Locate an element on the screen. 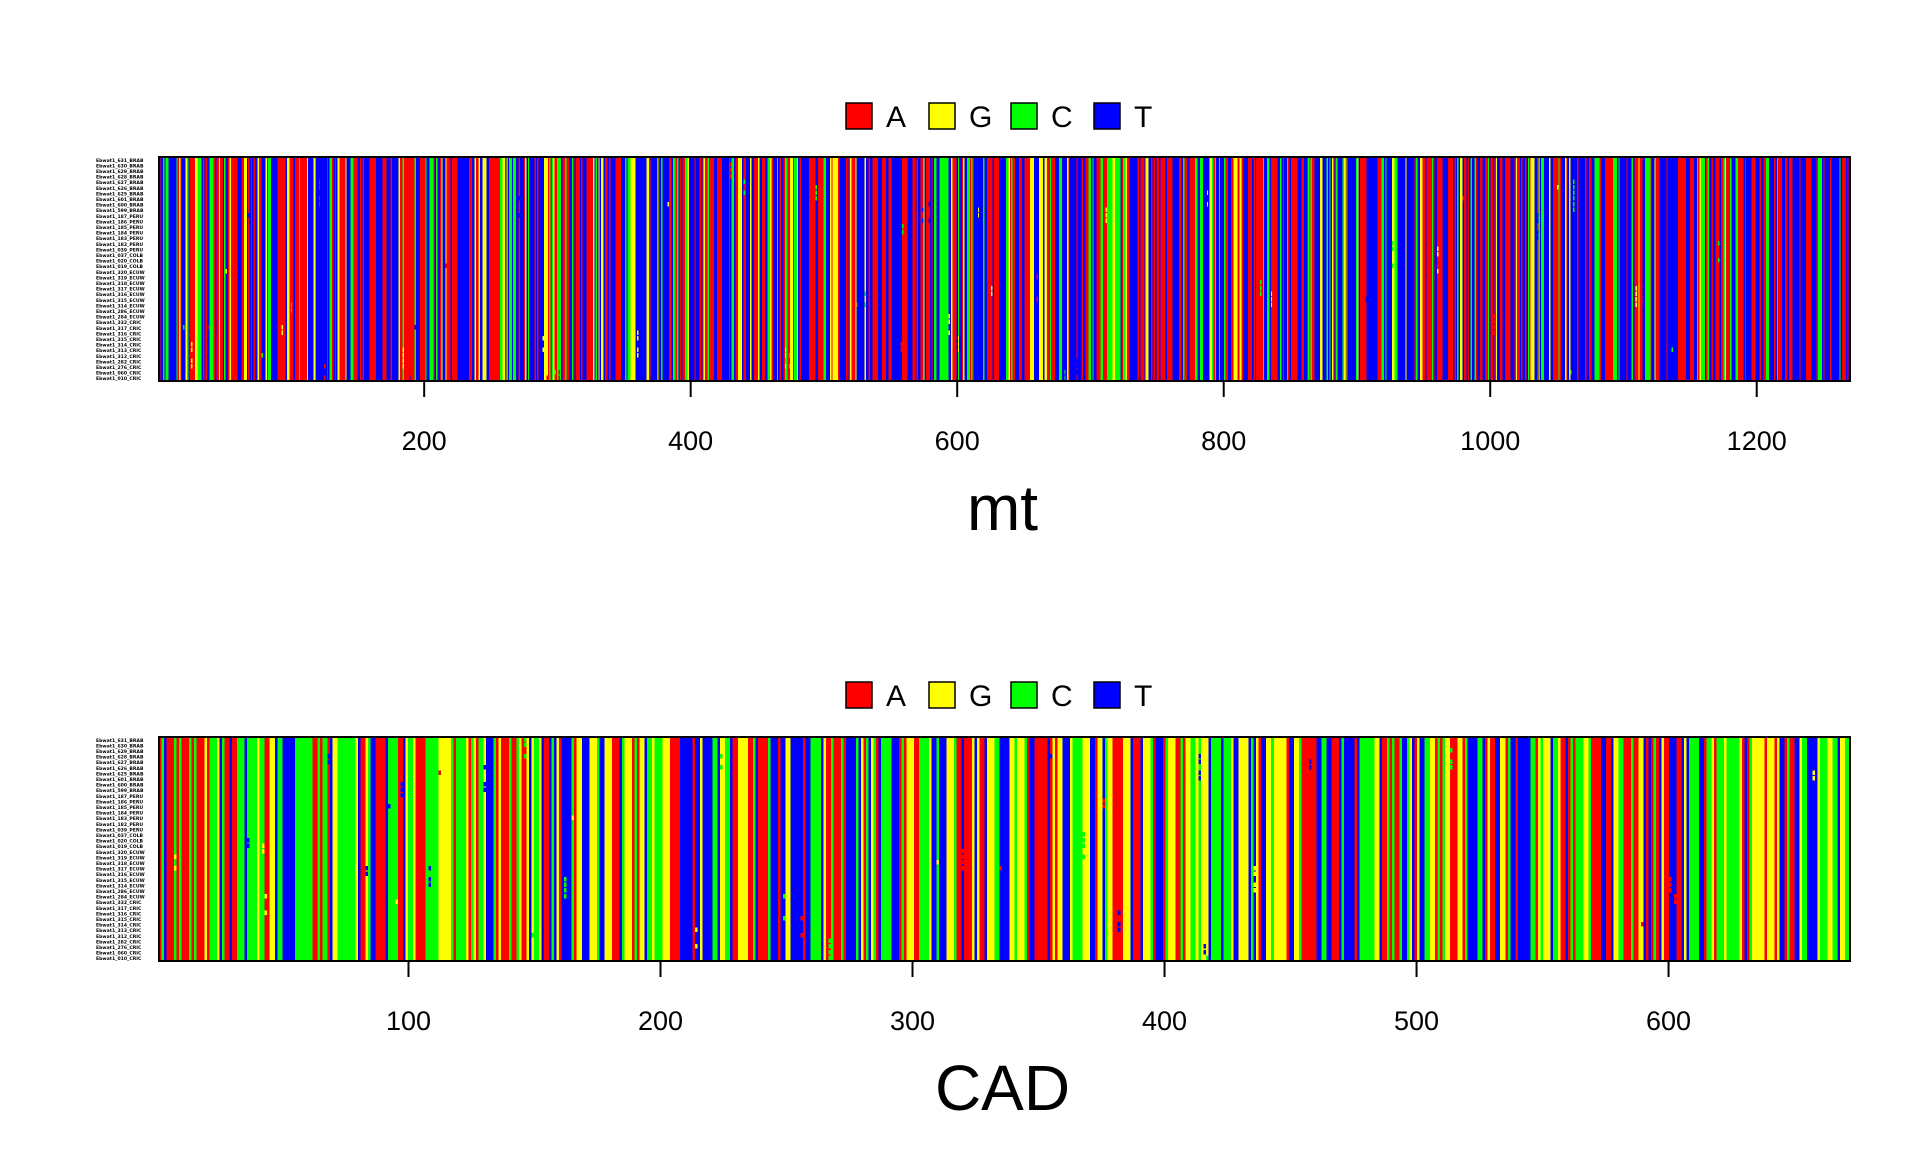 The width and height of the screenshot is (1920, 1152). sequence-label: Ebwat1_627_BRAB is located at coordinates (120, 183).